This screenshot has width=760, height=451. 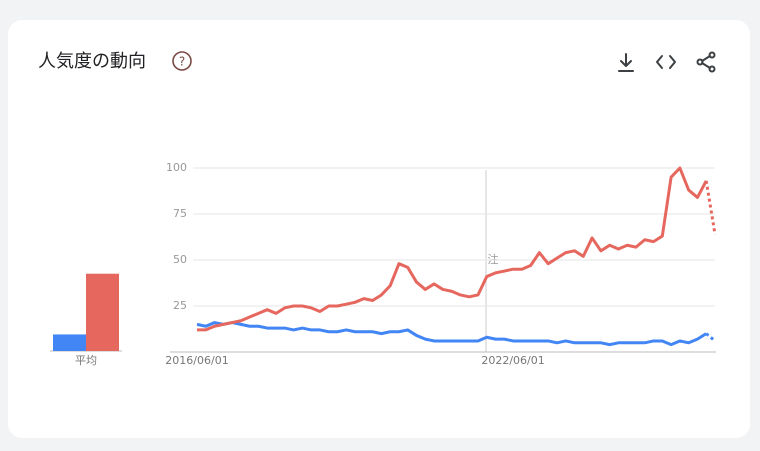 I want to click on embed-icon, so click(x=666, y=62).